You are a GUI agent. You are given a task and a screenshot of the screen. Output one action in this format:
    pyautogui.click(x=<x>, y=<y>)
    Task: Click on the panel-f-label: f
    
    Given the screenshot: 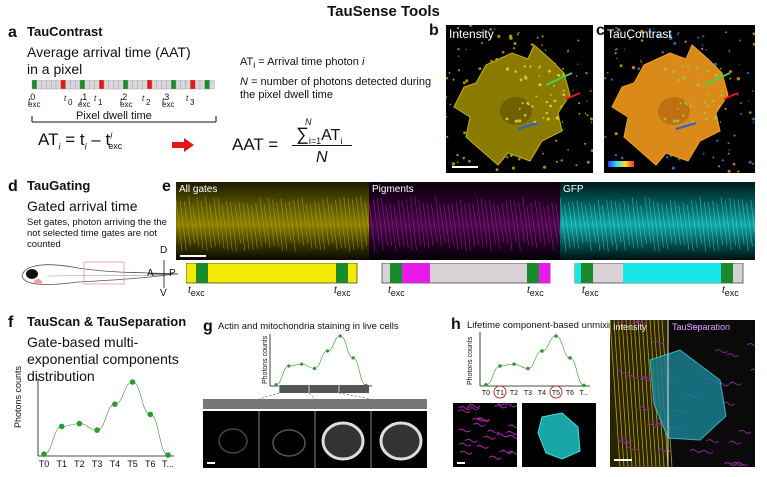 What is the action you would take?
    pyautogui.click(x=11, y=322)
    